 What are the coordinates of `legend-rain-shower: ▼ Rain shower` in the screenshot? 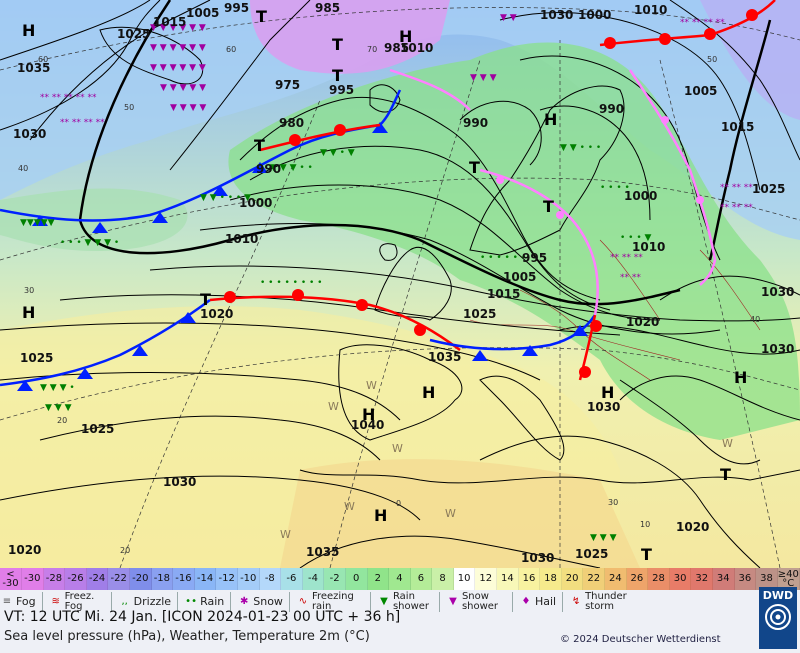 It's located at (405, 602).